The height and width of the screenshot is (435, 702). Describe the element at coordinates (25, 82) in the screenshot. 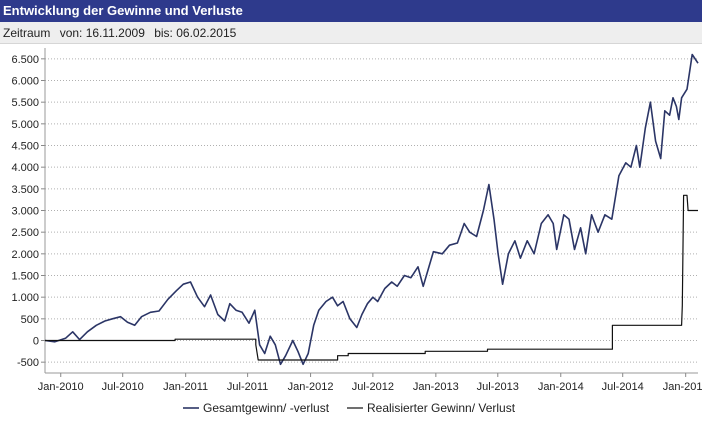

I see `y-tick-label: 6.000` at that location.